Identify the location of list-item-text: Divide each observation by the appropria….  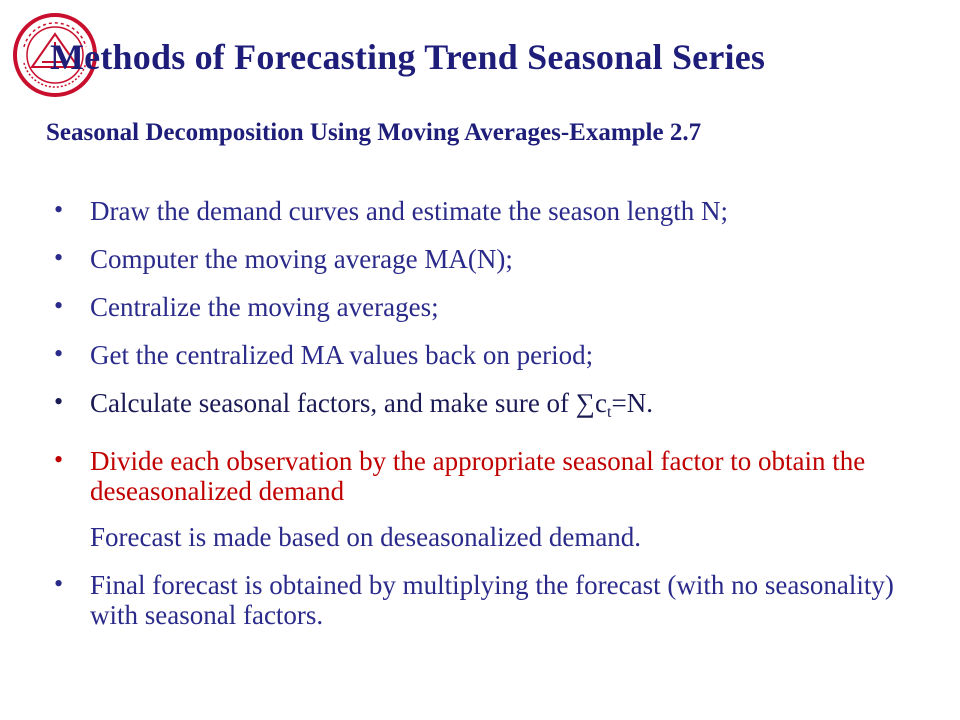
(478, 476).